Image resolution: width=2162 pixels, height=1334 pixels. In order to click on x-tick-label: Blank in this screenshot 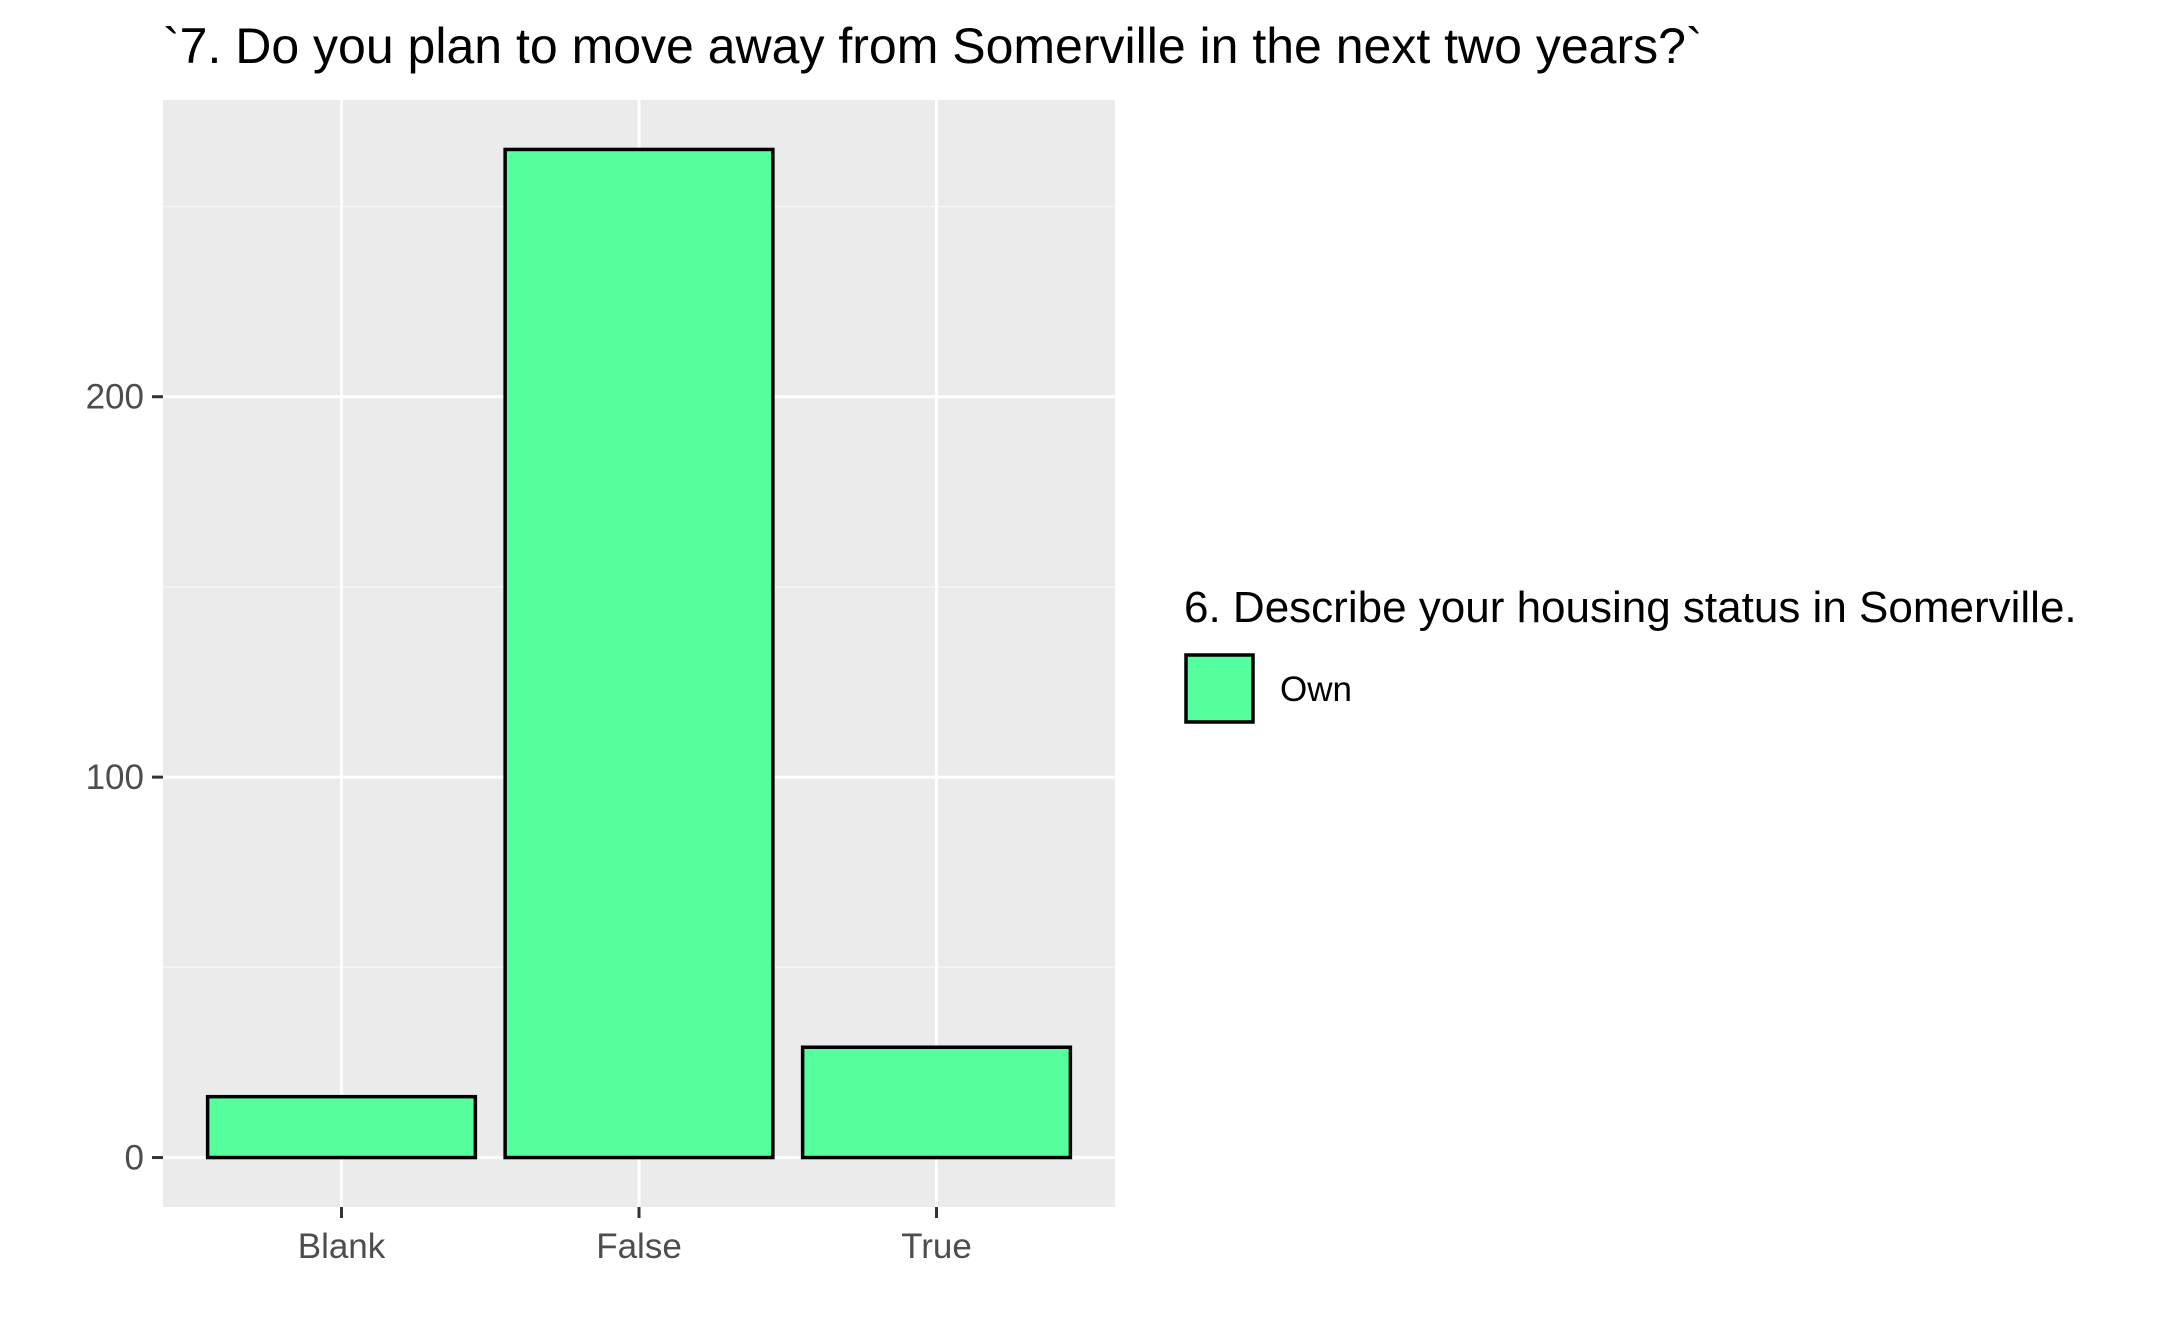, I will do `click(342, 1246)`.